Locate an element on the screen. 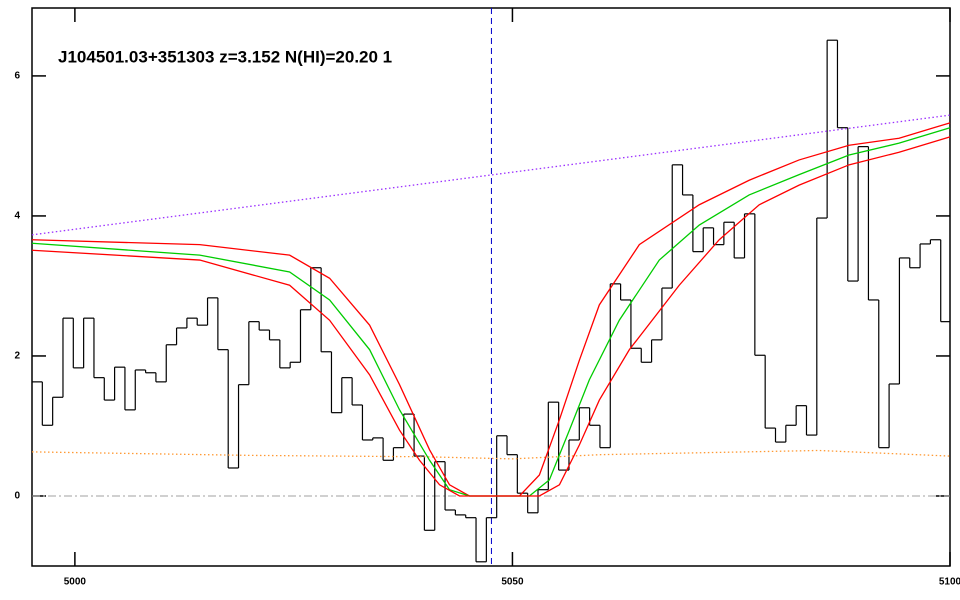 The height and width of the screenshot is (600, 960). y-tick-label: 6 is located at coordinates (17, 76).